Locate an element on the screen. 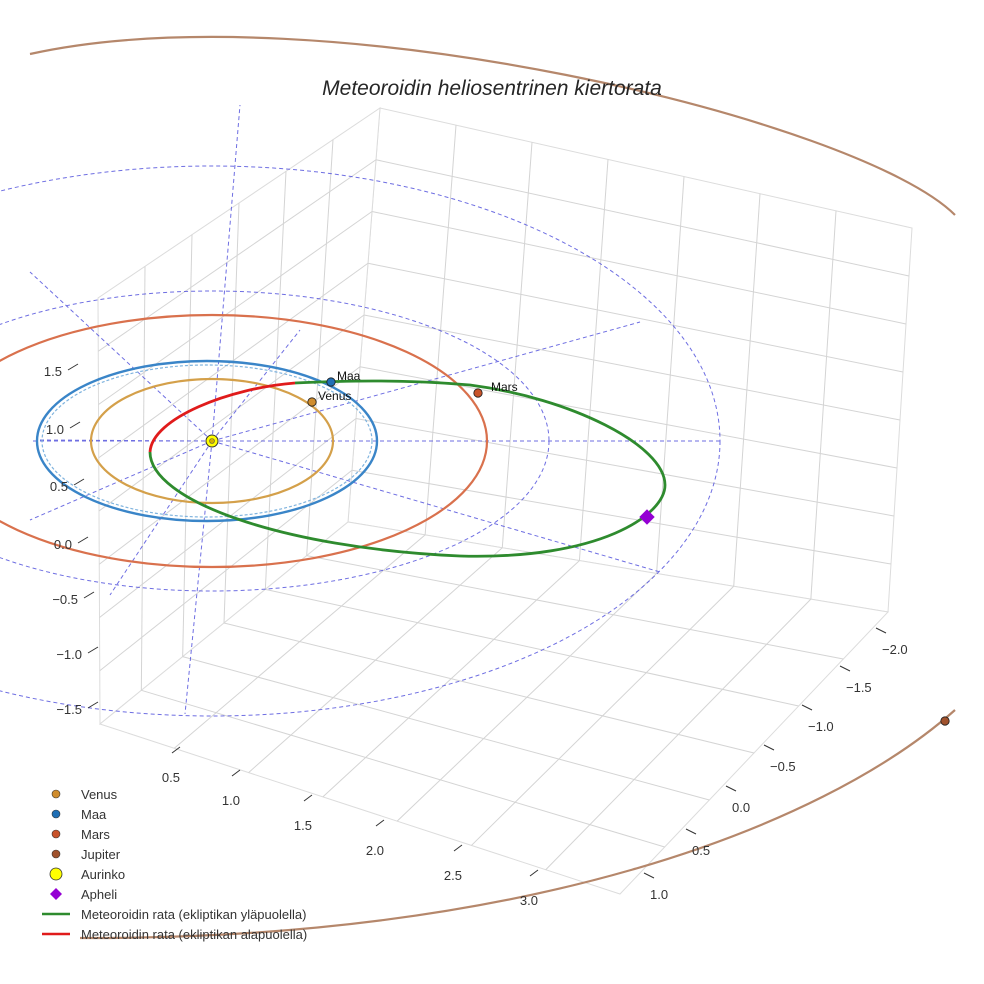 The height and width of the screenshot is (984, 984). mars-orbit is located at coordinates (244, 441).